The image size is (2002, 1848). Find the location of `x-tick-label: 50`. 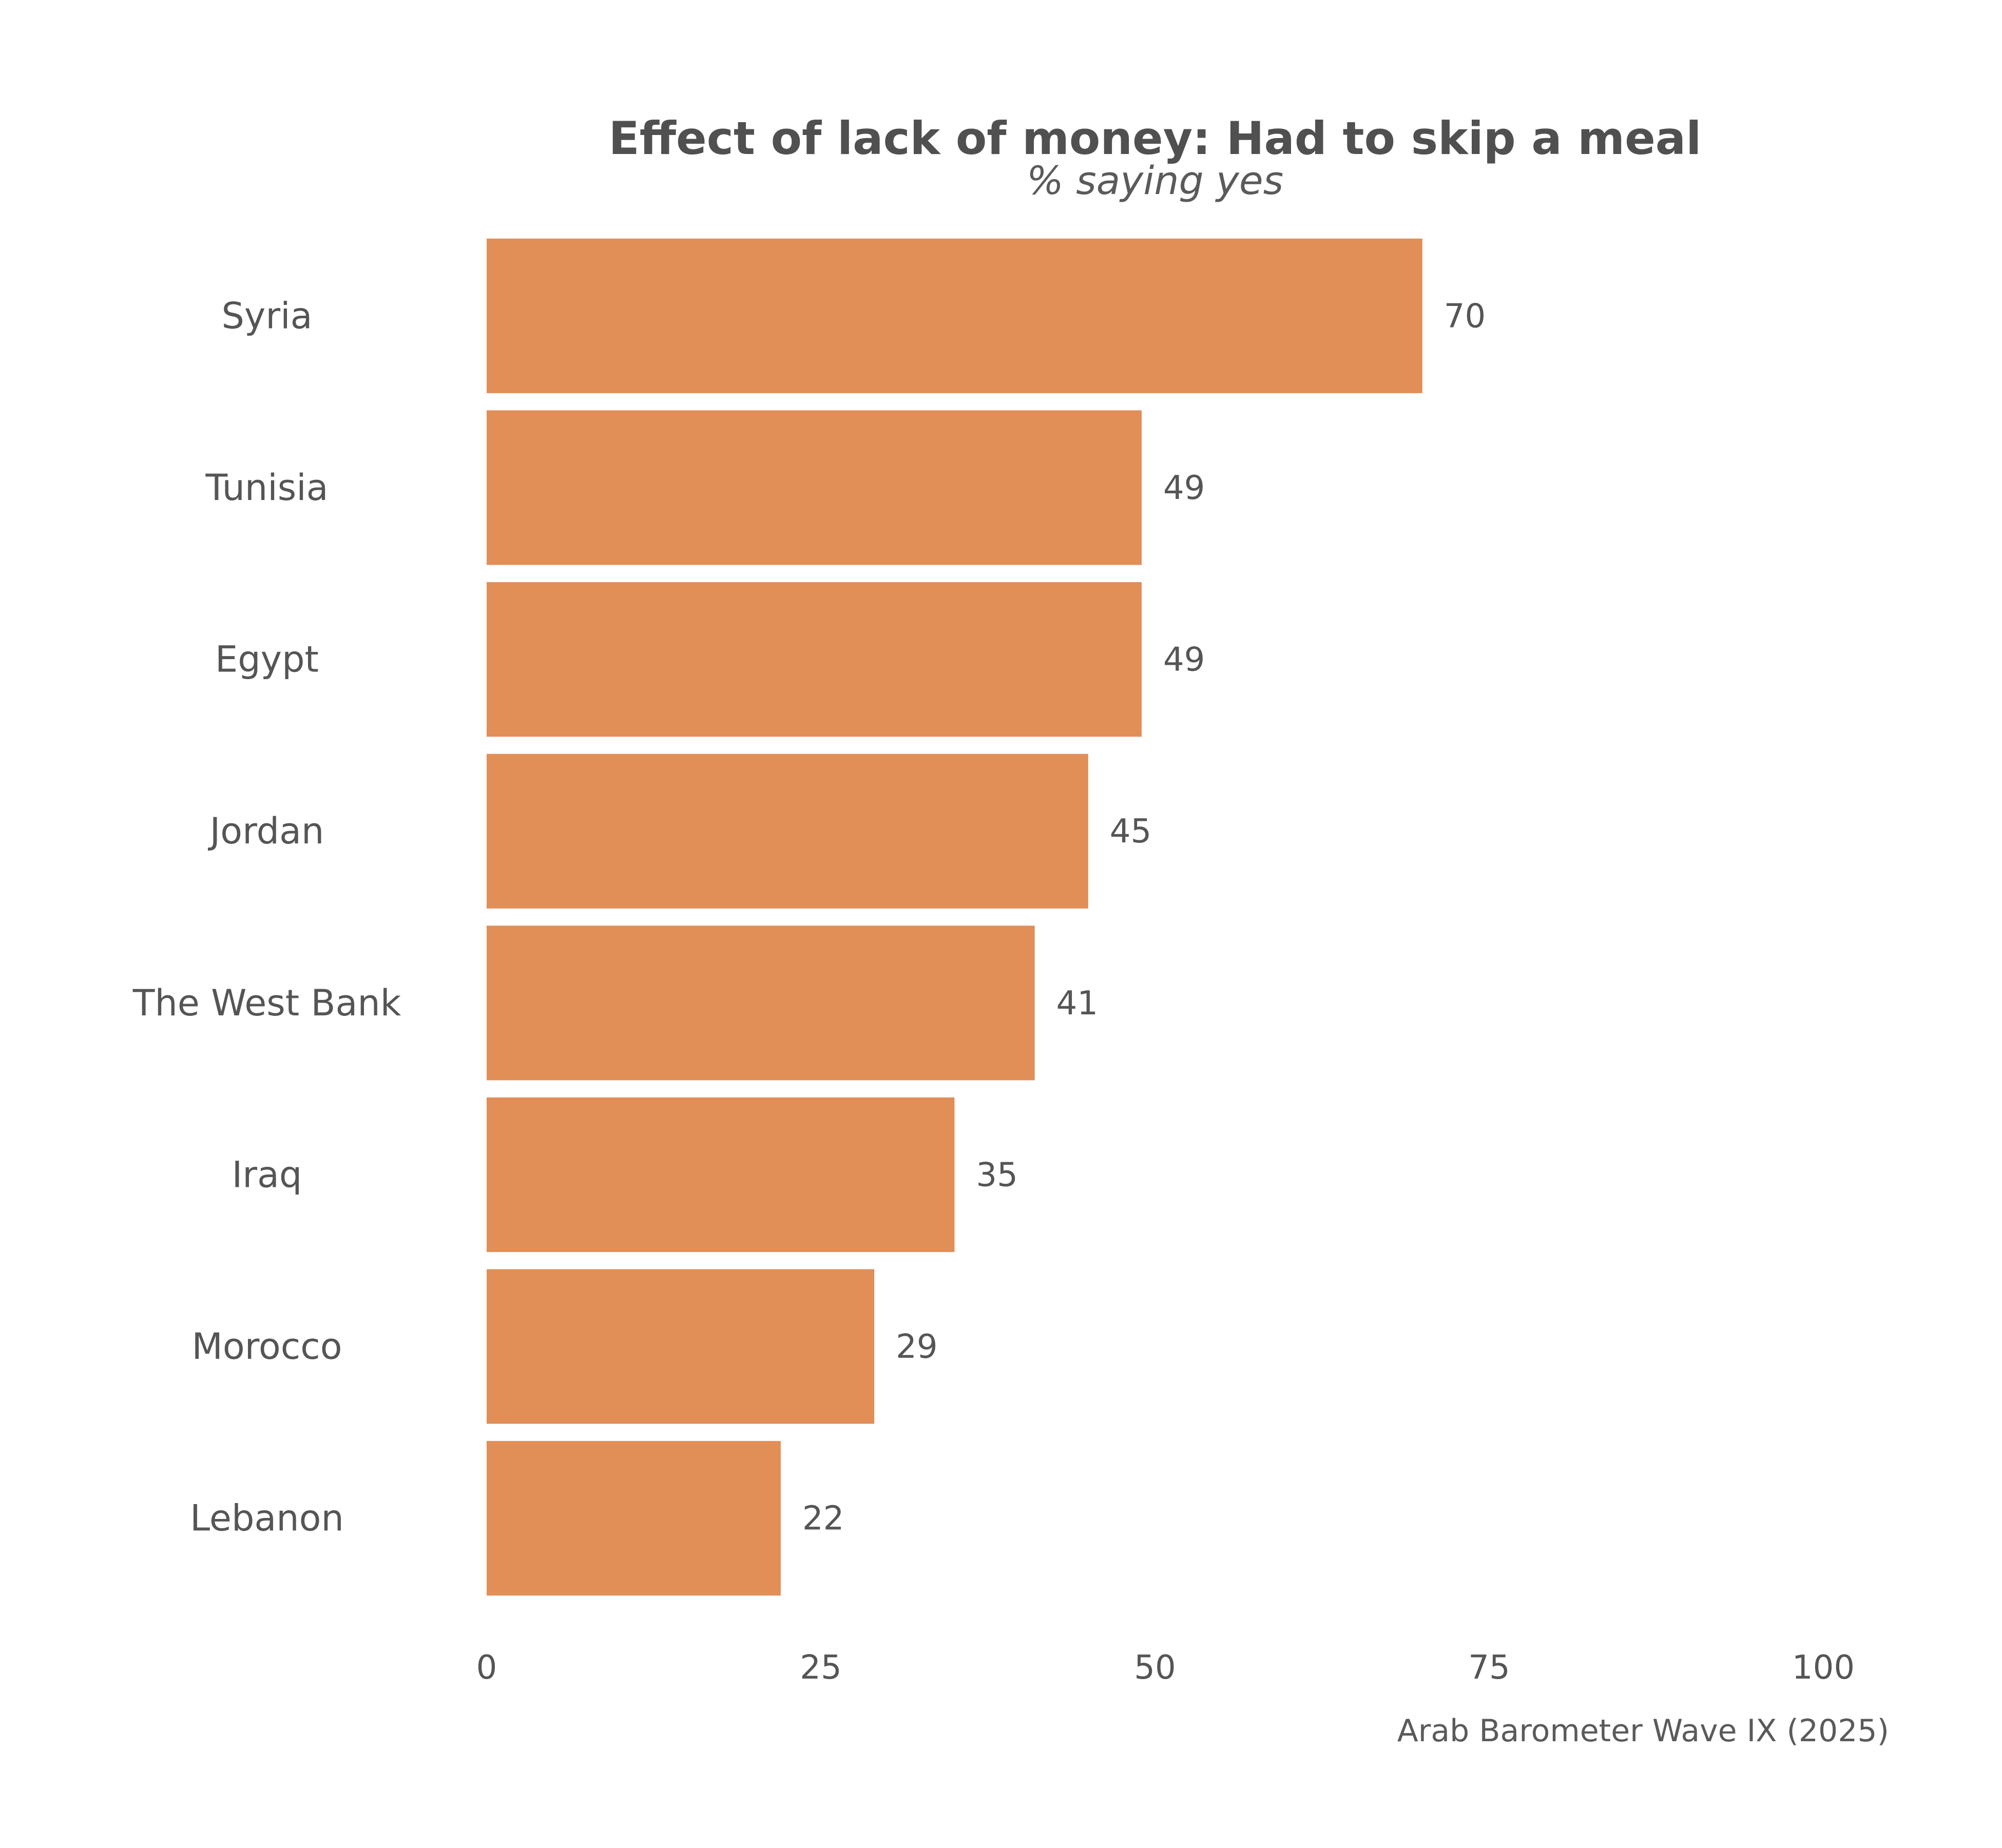

x-tick-label: 50 is located at coordinates (1155, 1668).